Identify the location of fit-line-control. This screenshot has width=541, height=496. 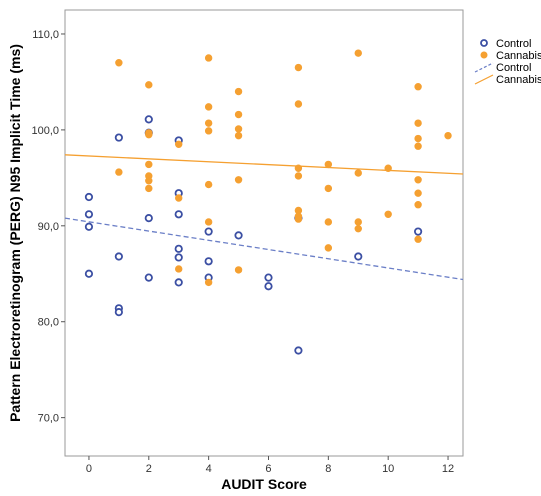
(264, 249).